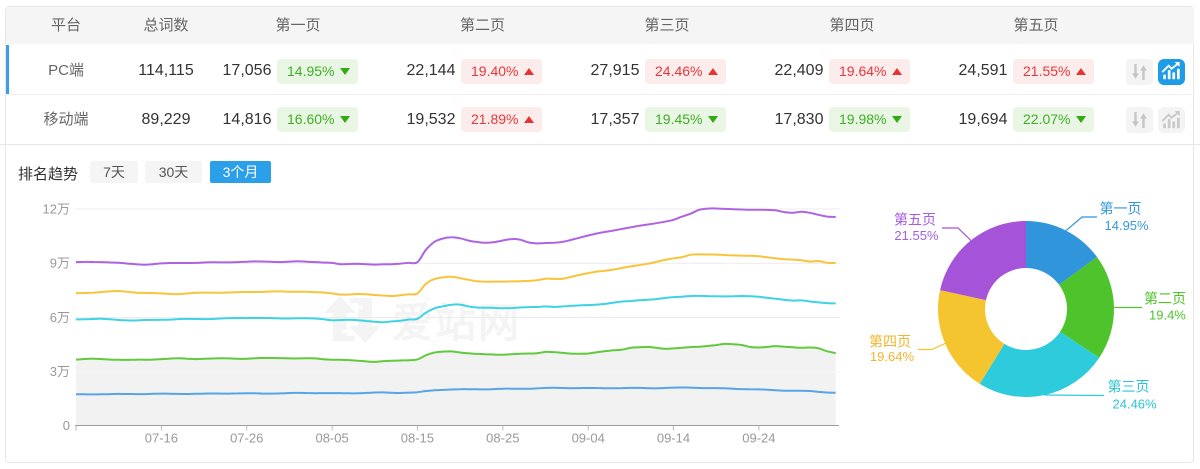 The height and width of the screenshot is (469, 1200). Describe the element at coordinates (1121, 209) in the screenshot. I see `svg-text: 第一页` at that location.